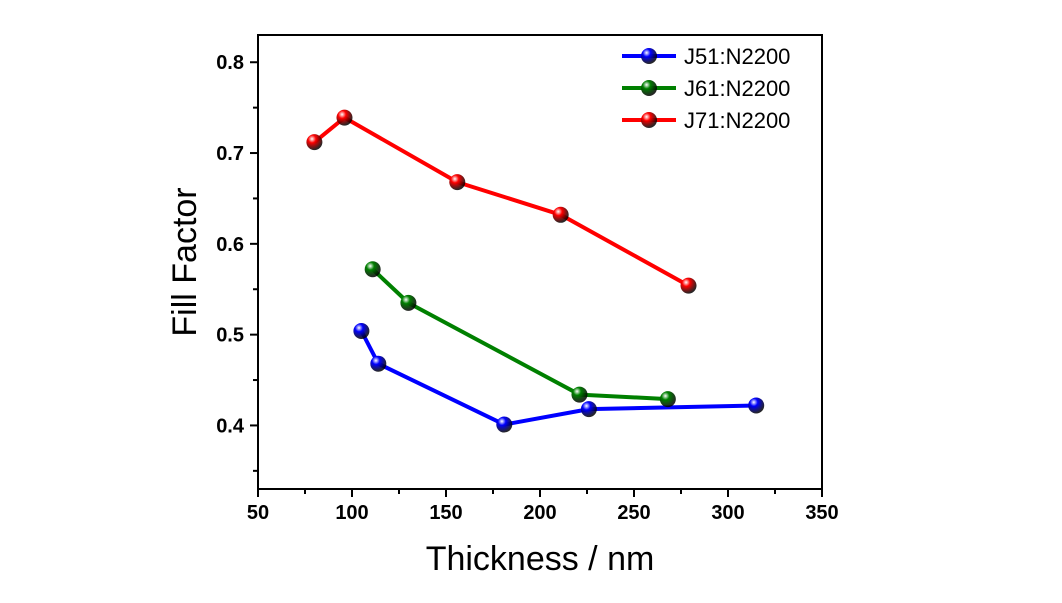 The width and height of the screenshot is (1062, 603). I want to click on x-tick-label: 300, so click(727, 513).